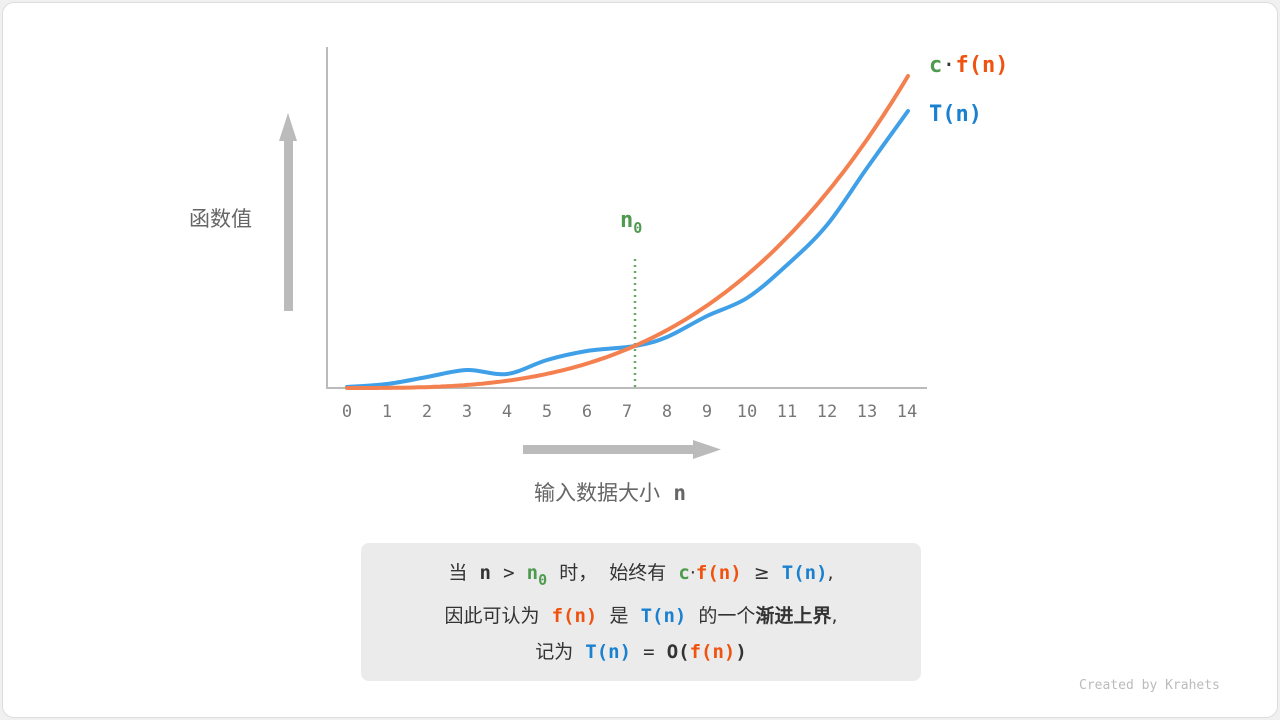 The width and height of the screenshot is (1280, 720). Describe the element at coordinates (747, 412) in the screenshot. I see `x-tick-label: 10` at that location.